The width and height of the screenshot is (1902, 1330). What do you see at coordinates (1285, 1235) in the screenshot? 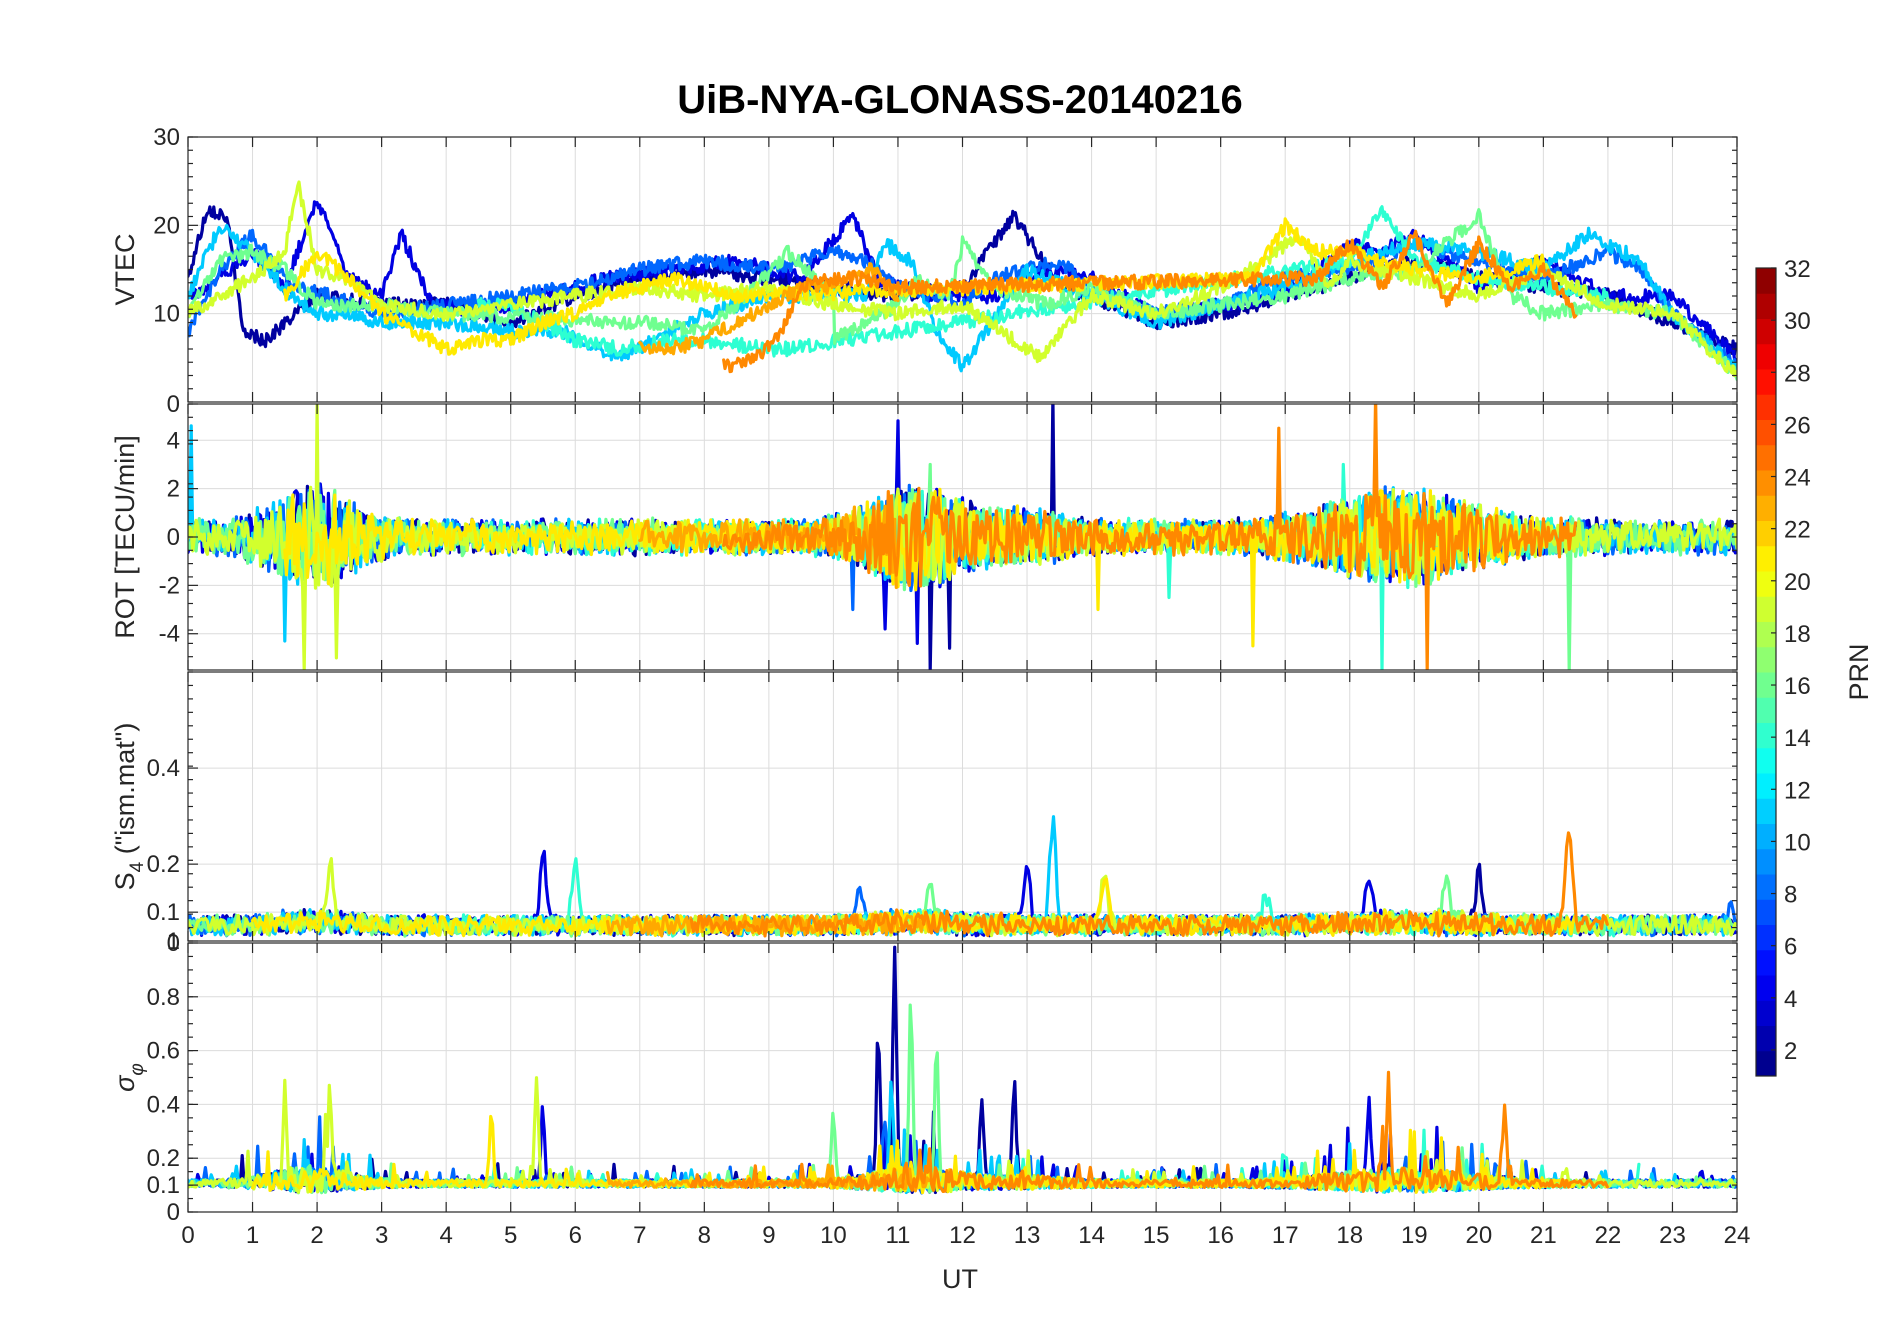
I see `x-tick-label: 17` at bounding box center [1285, 1235].